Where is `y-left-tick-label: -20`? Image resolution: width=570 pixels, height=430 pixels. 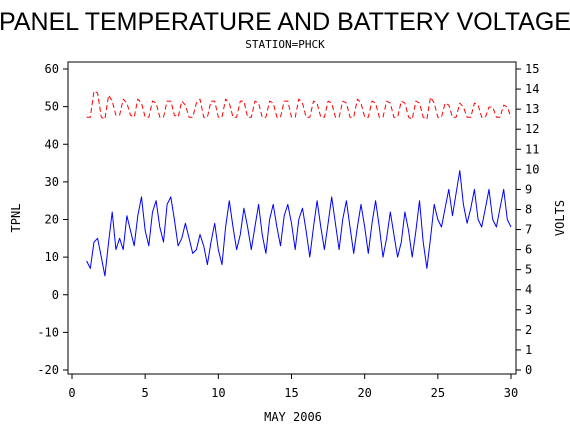 y-left-tick-label: -20 is located at coordinates (48, 370).